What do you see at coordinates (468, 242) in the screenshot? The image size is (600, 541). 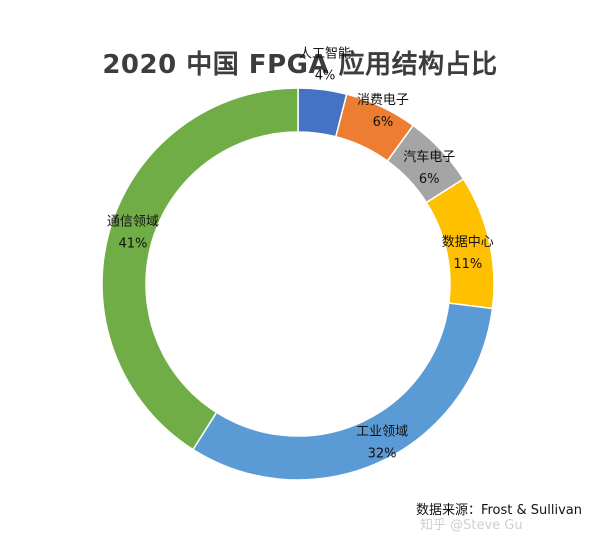 I see `slice-category-label: 数据中心` at bounding box center [468, 242].